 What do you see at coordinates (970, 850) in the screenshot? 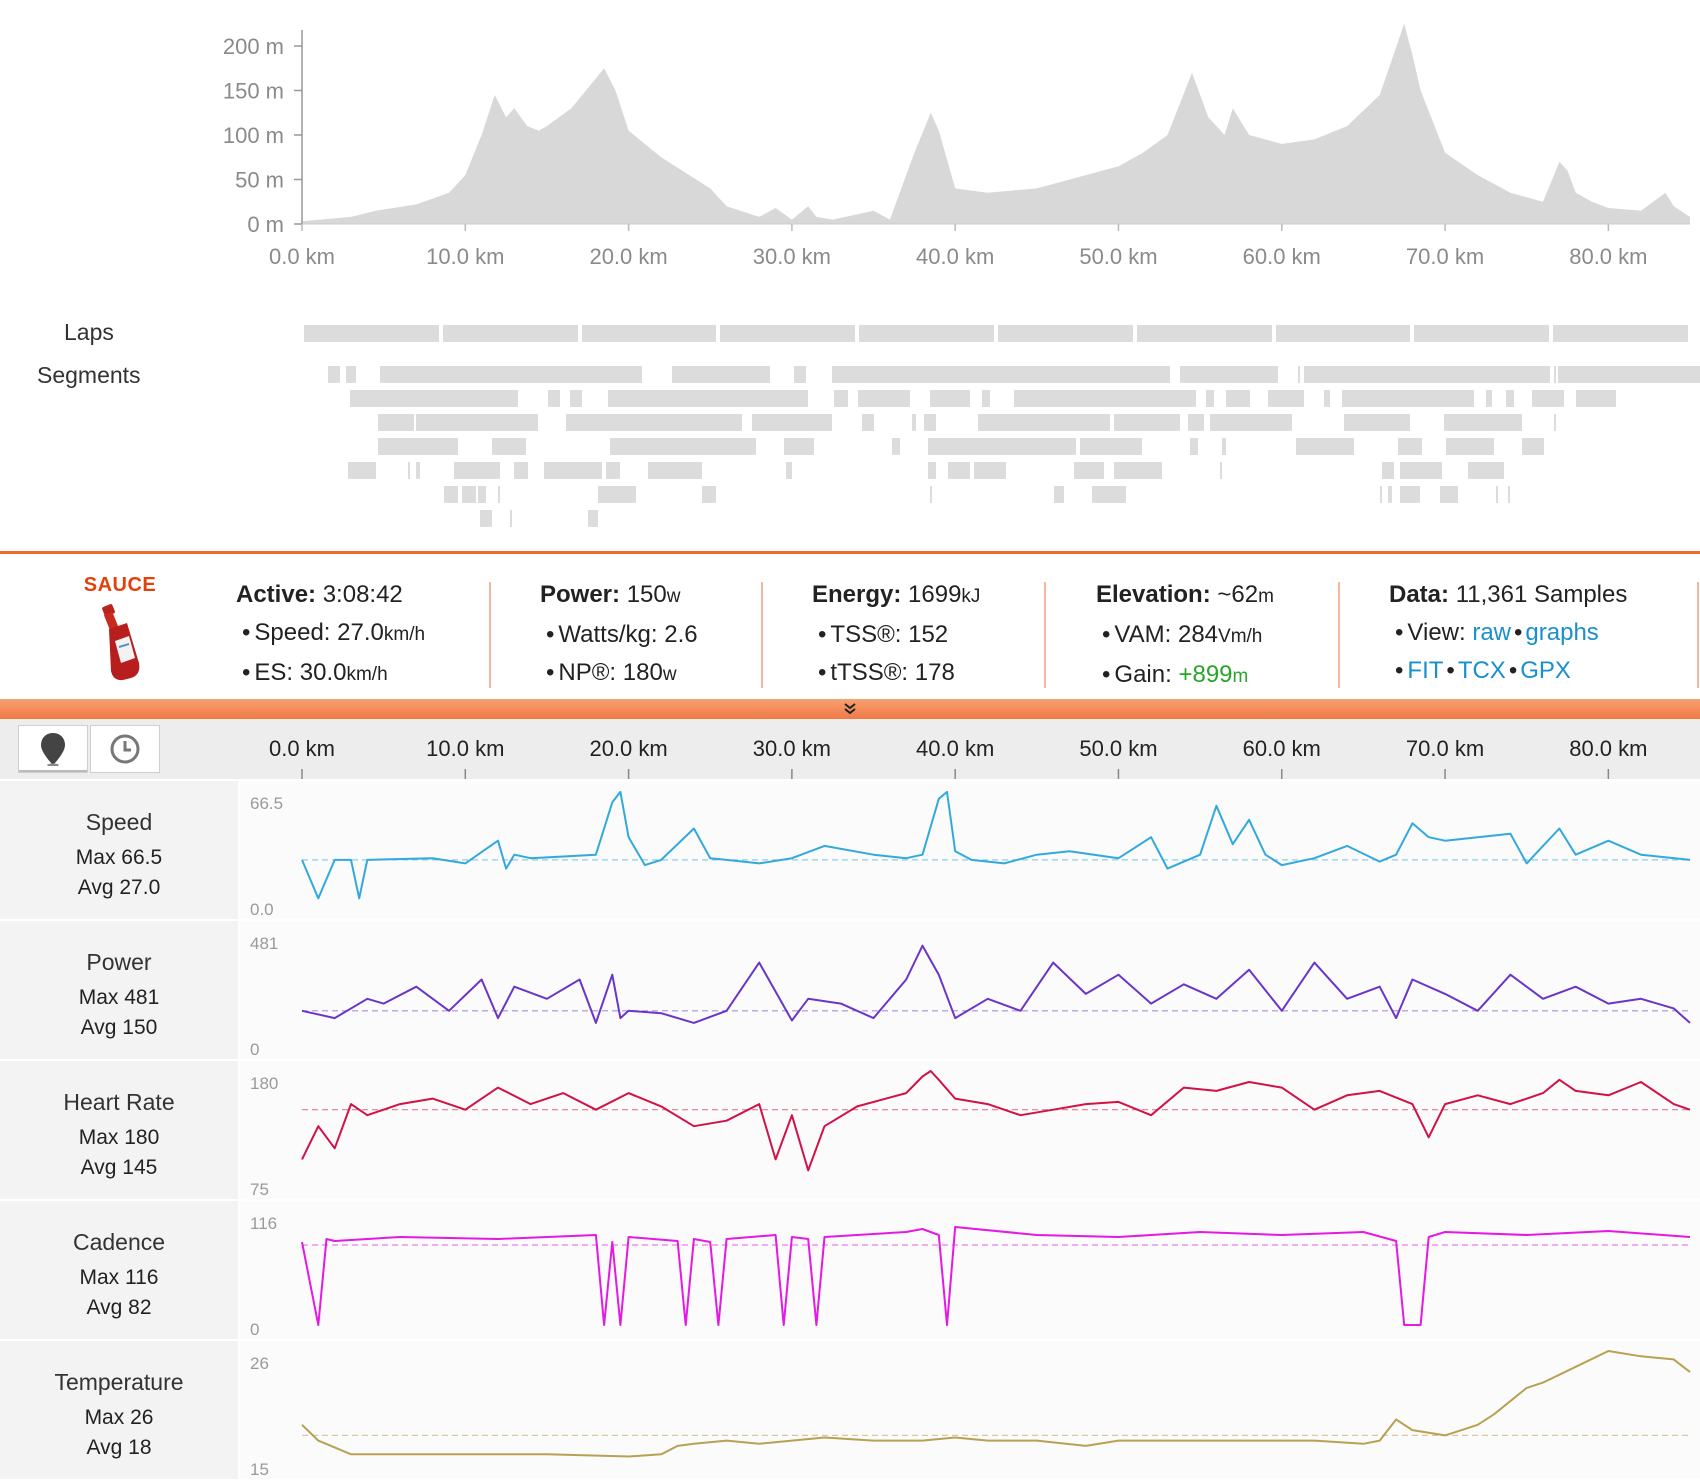
I see `stream-plot: 66.5 0.0` at bounding box center [970, 850].